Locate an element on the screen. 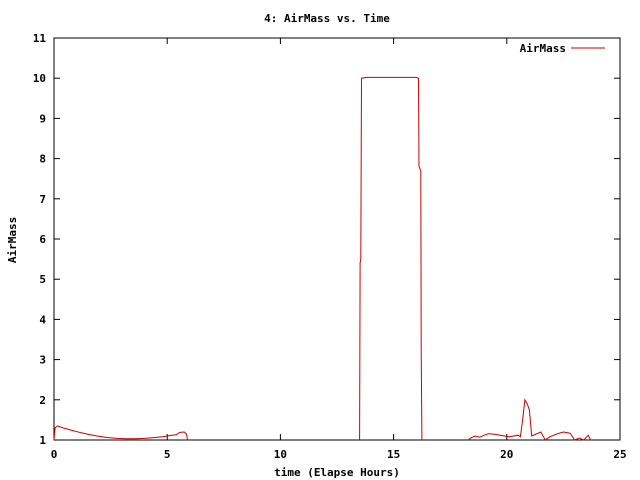 The width and height of the screenshot is (640, 480). y-tick-label: 7 is located at coordinates (42, 199).